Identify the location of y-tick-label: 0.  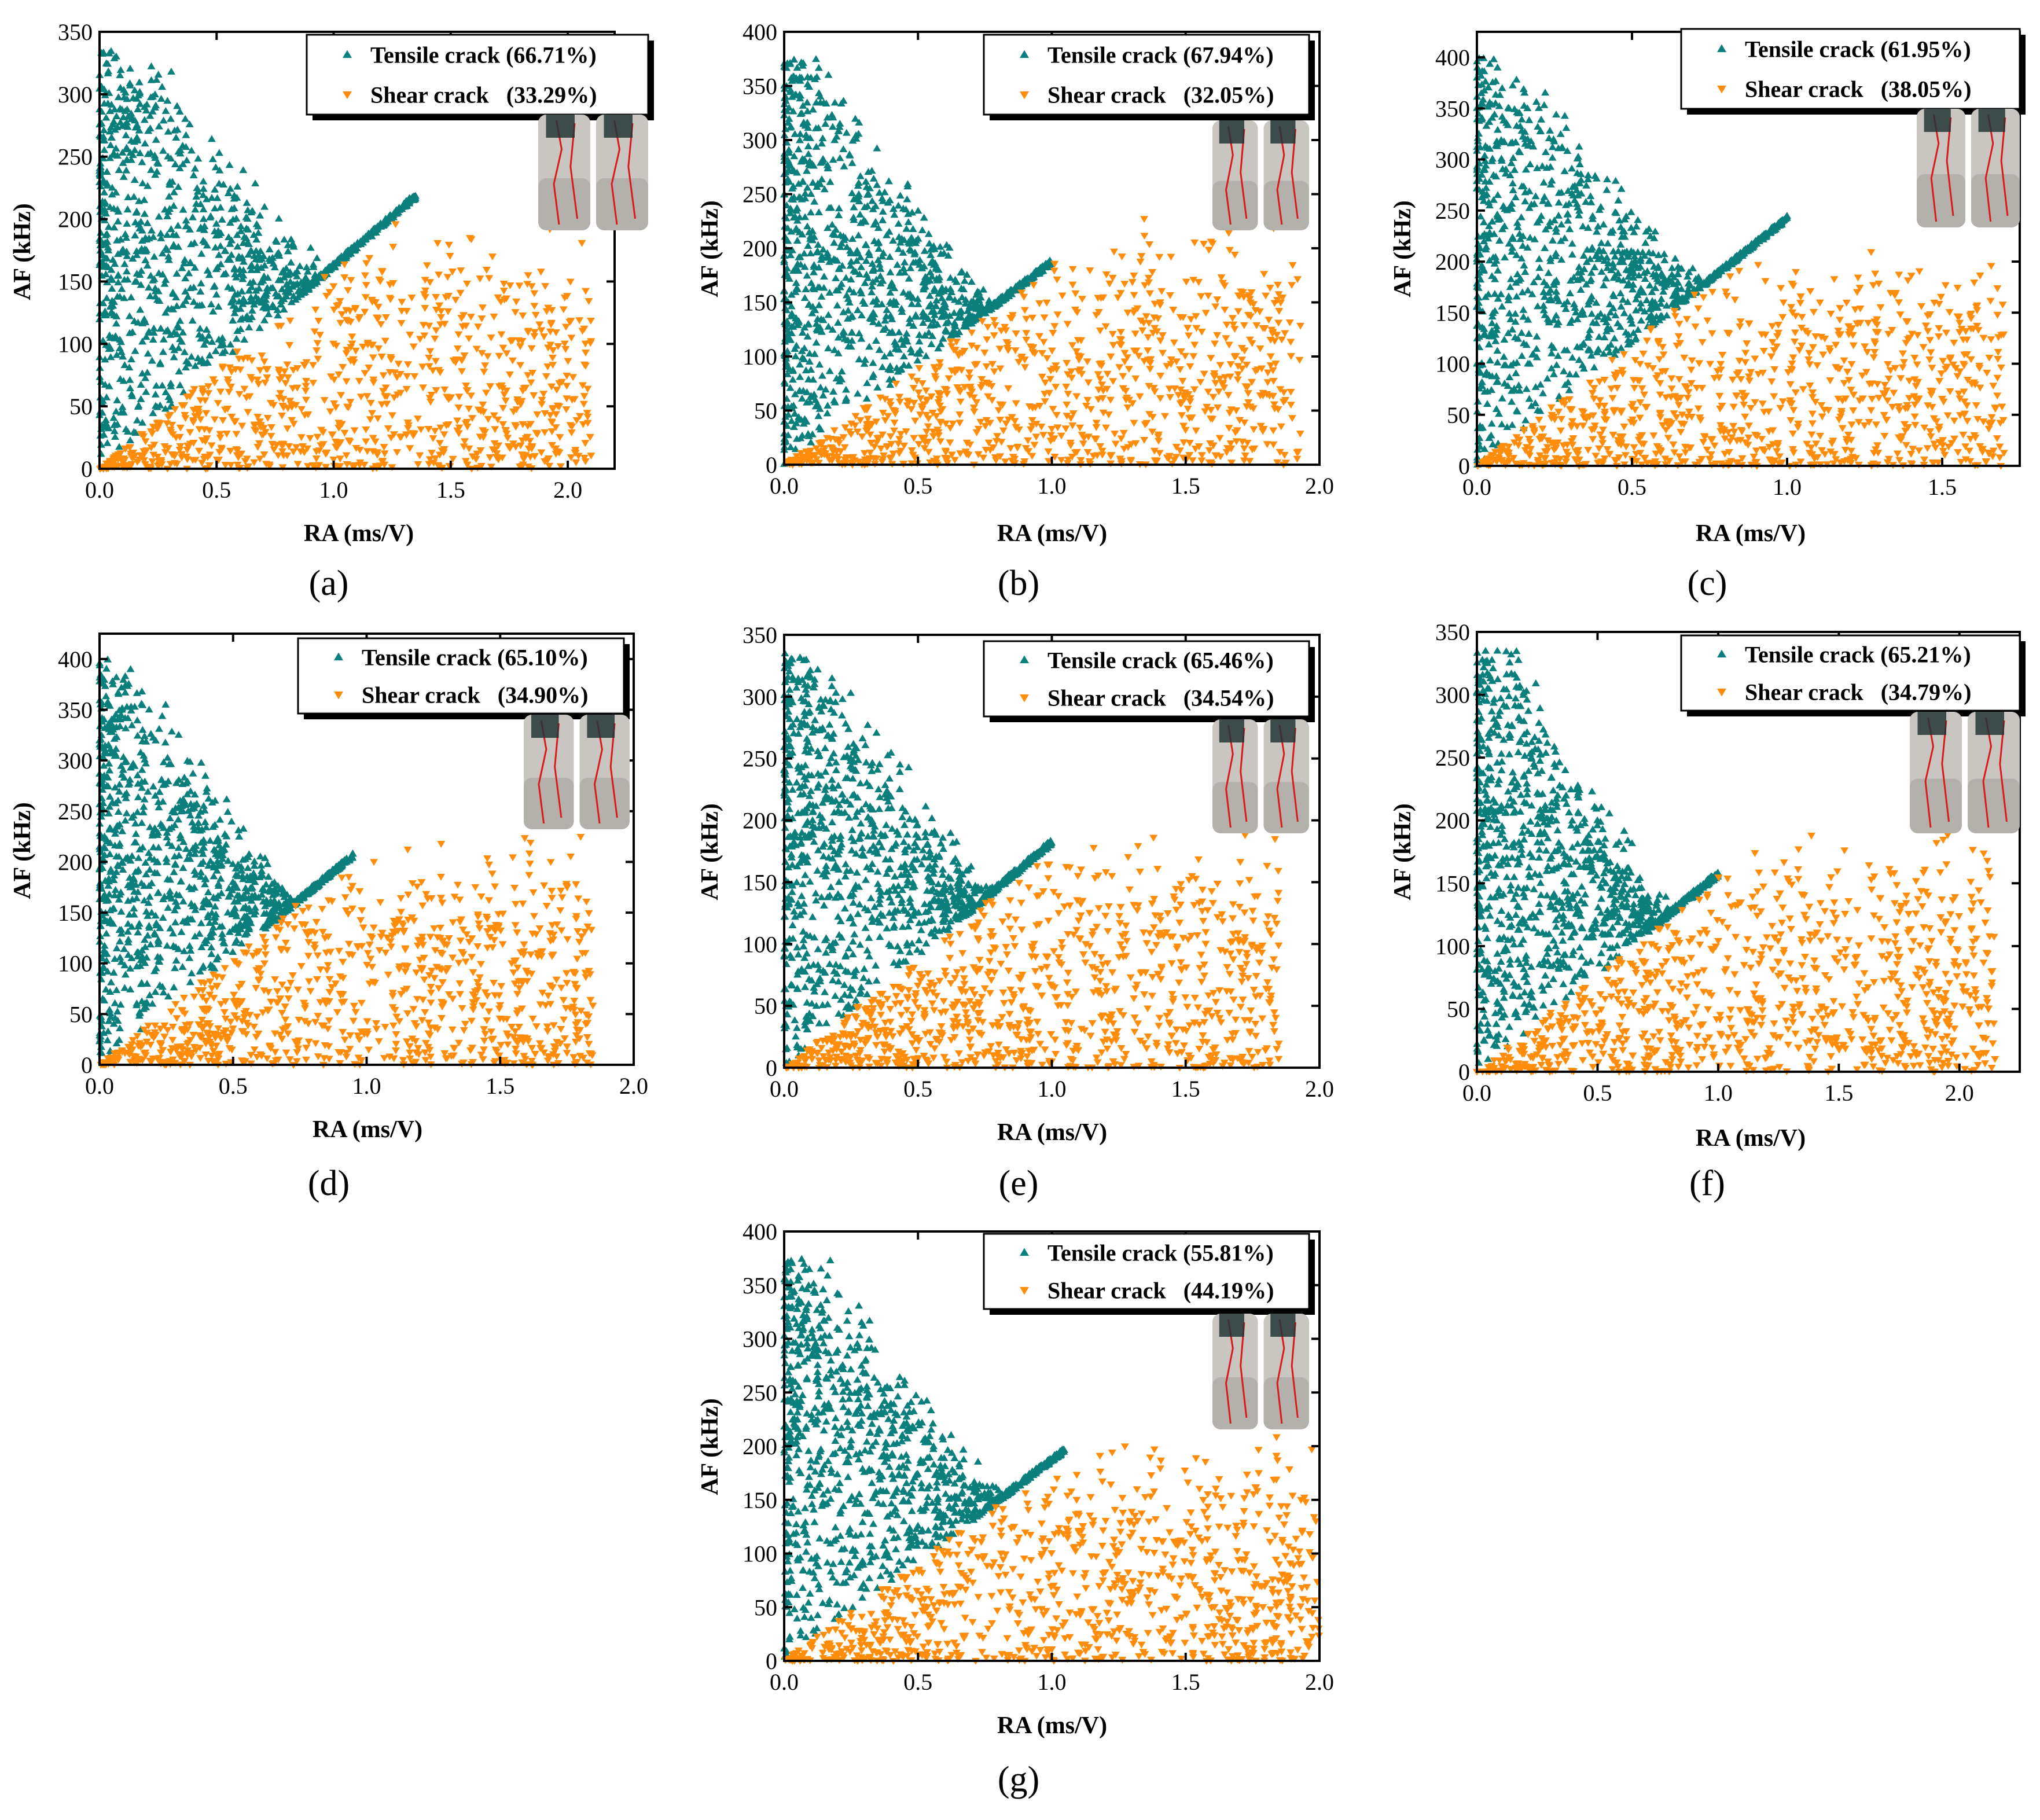
(87, 469).